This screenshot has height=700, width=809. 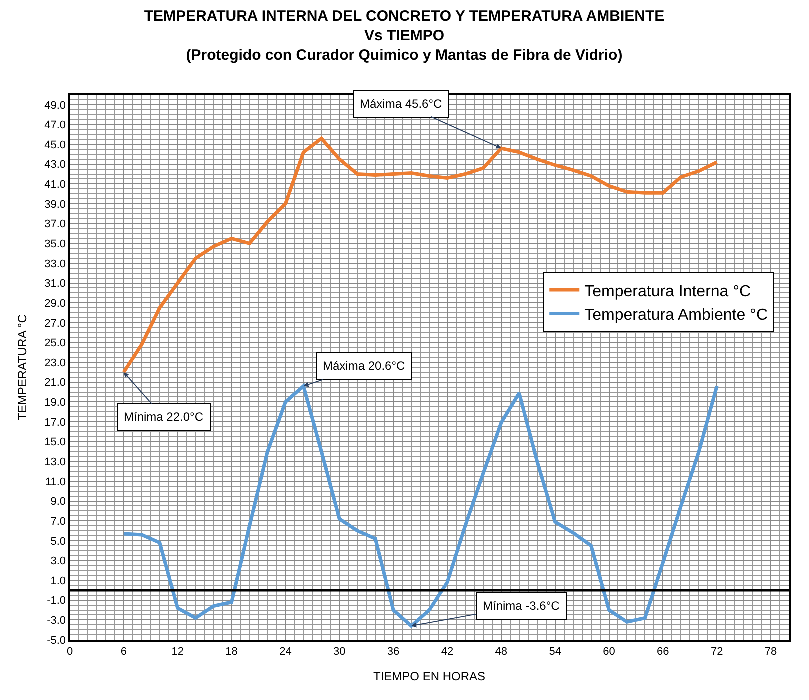 What do you see at coordinates (401, 104) in the screenshot?
I see `annotation: Máxima 45.6°C` at bounding box center [401, 104].